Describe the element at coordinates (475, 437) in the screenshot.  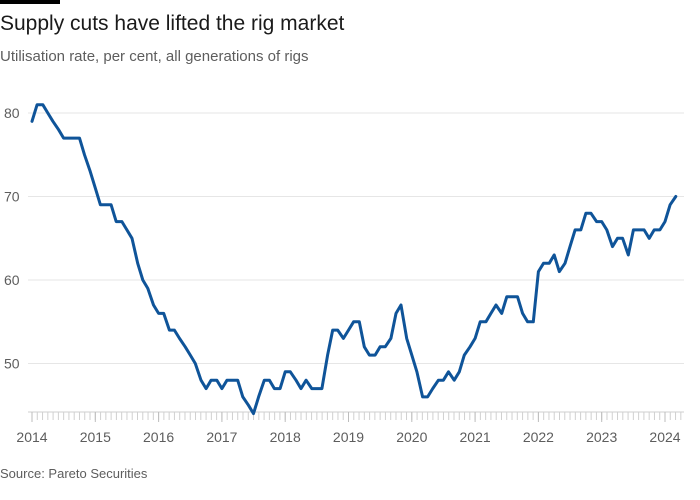
I see `x-tick-label: 2021` at that location.